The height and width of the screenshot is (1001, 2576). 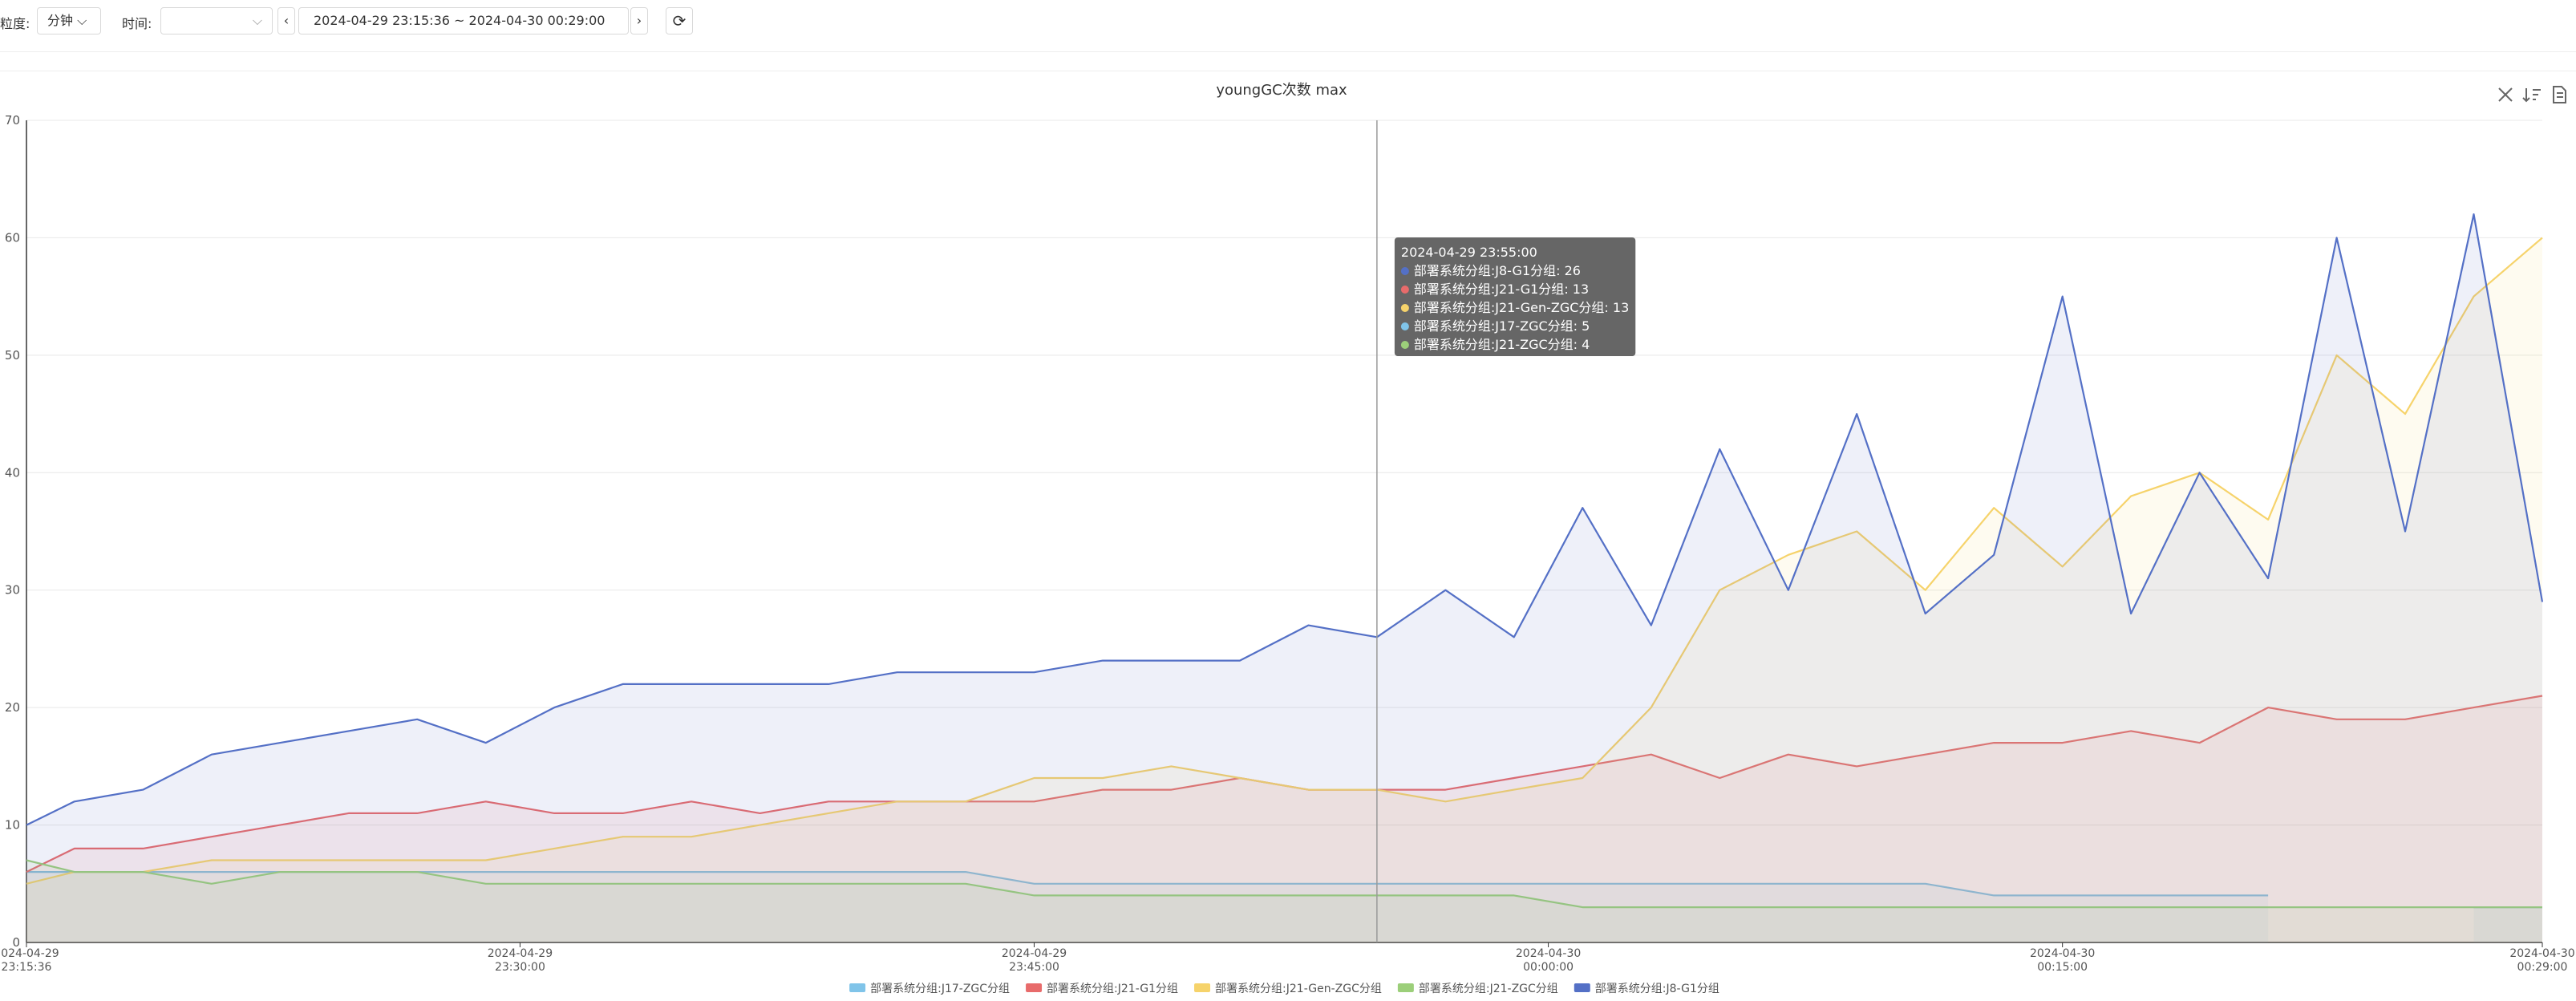 I want to click on legend-item: 部署系统分组:J21-Gen-ZGC分组, so click(x=1288, y=989).